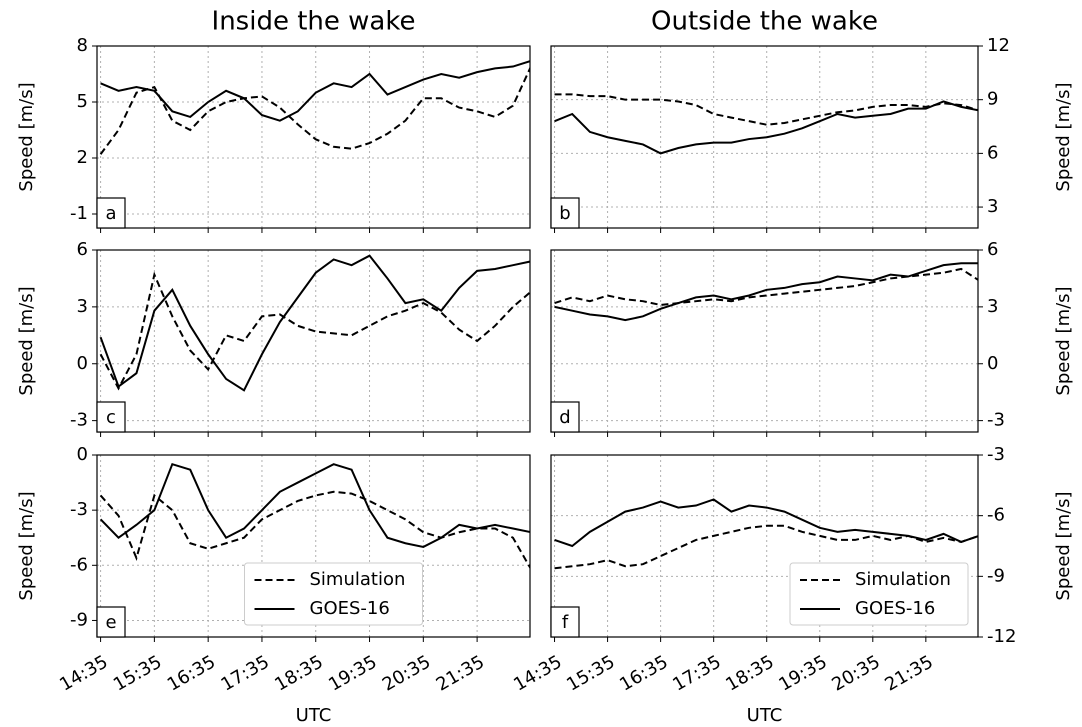  I want to click on y-tick-label: 5, so click(82, 101).